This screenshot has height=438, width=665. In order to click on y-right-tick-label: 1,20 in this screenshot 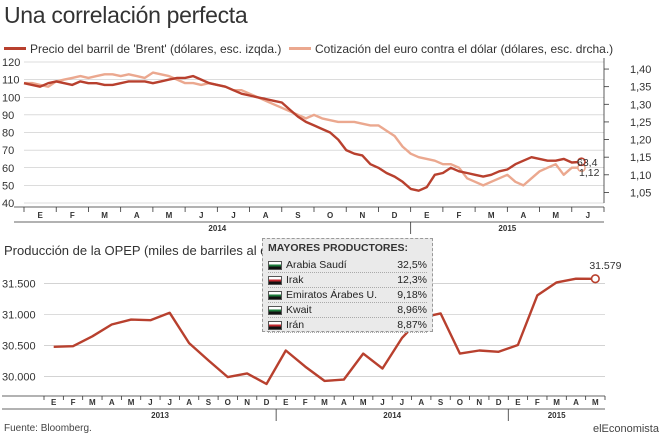, I will do `click(640, 141)`.